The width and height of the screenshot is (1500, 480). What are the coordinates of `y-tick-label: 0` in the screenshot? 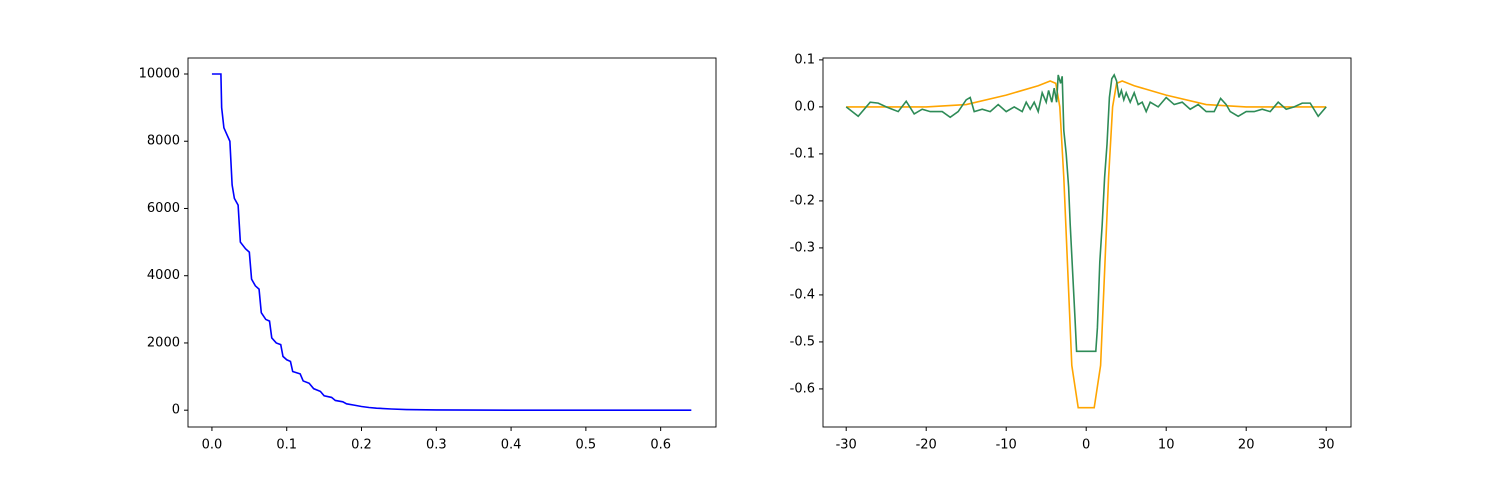 It's located at (176, 410).